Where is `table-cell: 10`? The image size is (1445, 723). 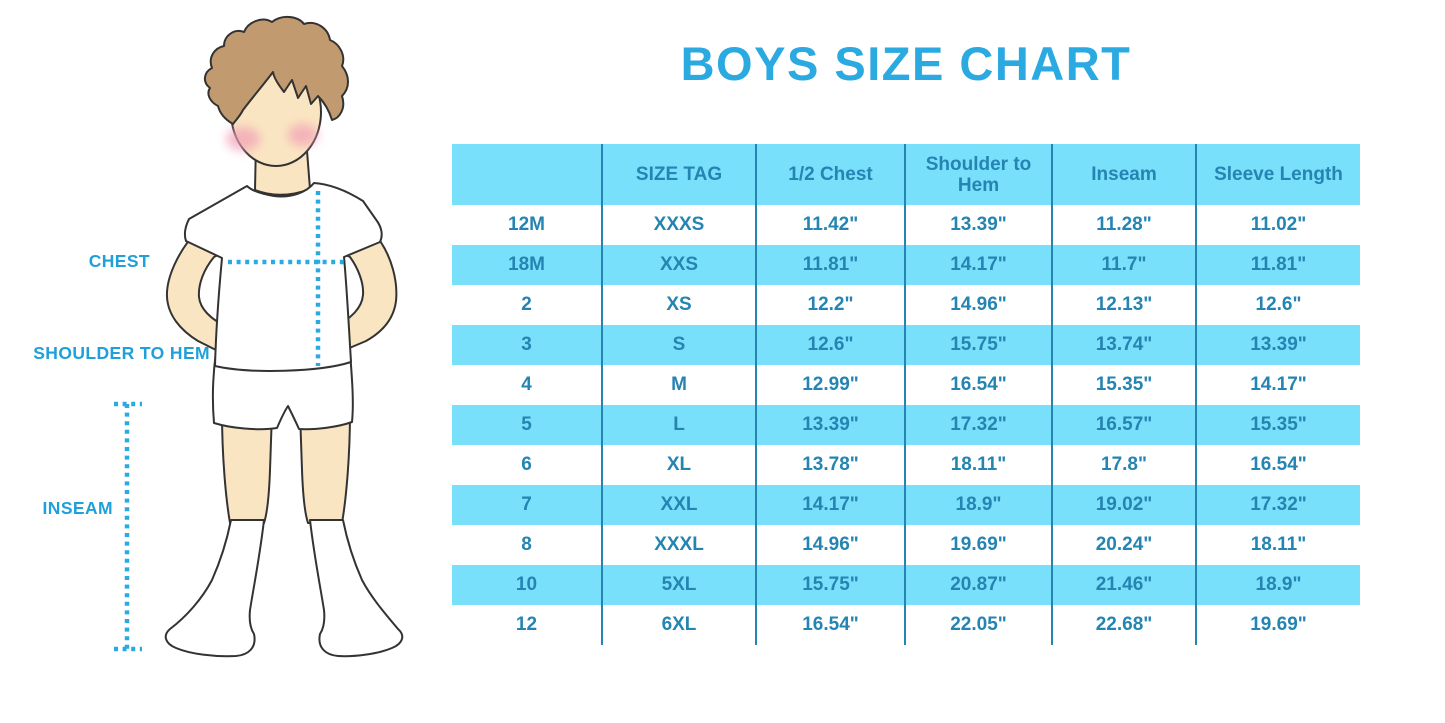 table-cell: 10 is located at coordinates (526, 584).